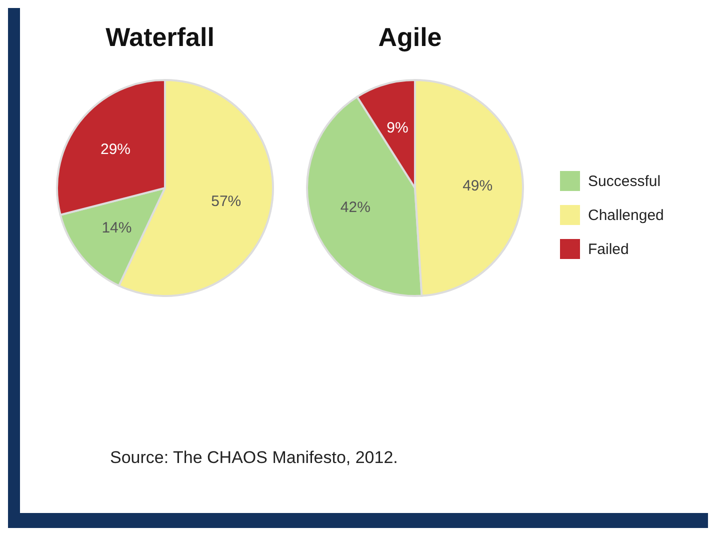  What do you see at coordinates (410, 38) in the screenshot?
I see `slice-label: Agile` at bounding box center [410, 38].